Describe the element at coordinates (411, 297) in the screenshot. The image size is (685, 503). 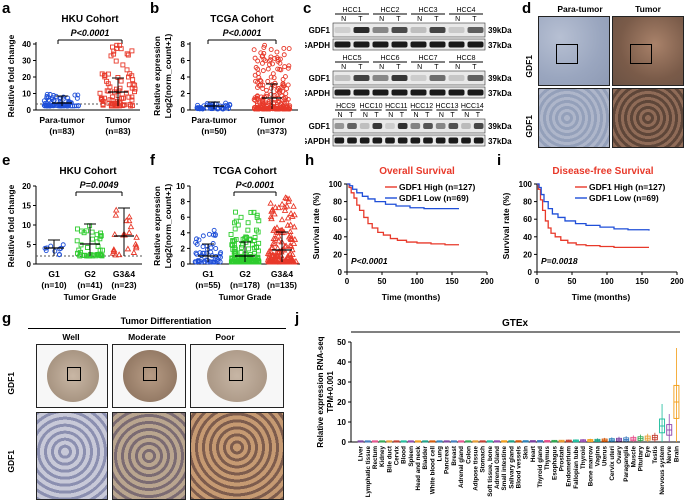
I see `panel-h-xlabel: Time (months)` at that location.